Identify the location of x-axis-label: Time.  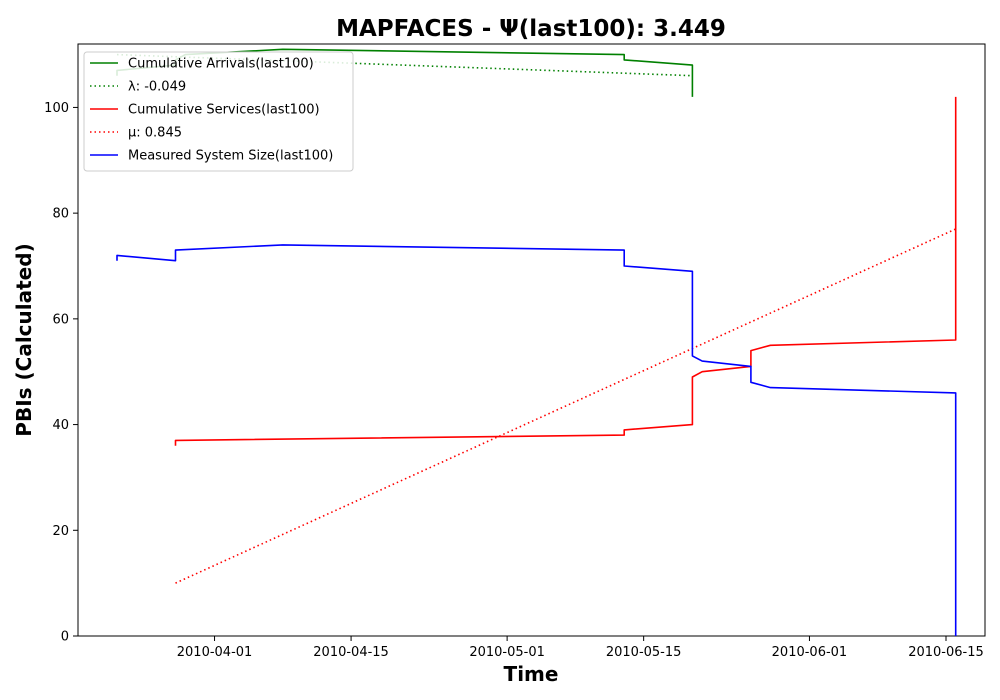
(531, 674).